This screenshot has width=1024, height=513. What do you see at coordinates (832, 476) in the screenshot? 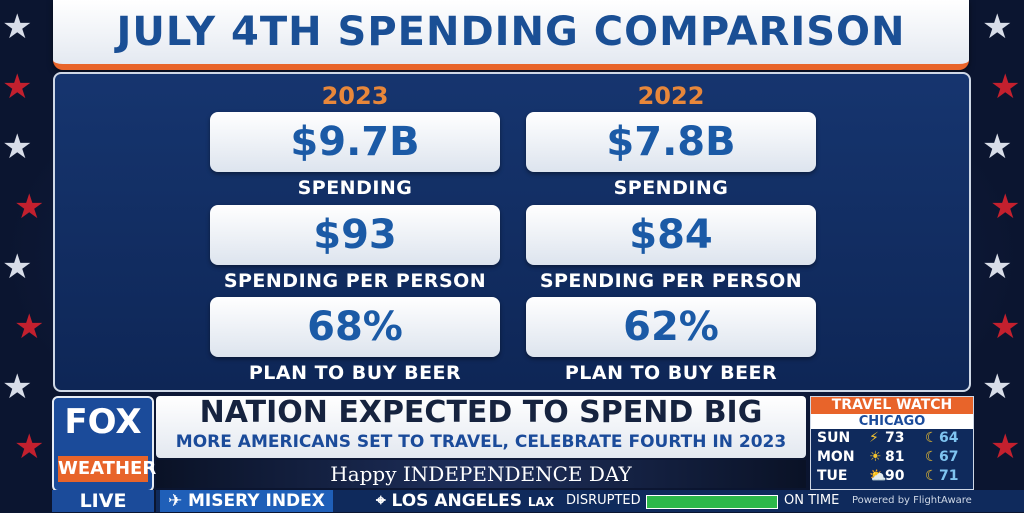
I see `forecast-day: TUE` at bounding box center [832, 476].